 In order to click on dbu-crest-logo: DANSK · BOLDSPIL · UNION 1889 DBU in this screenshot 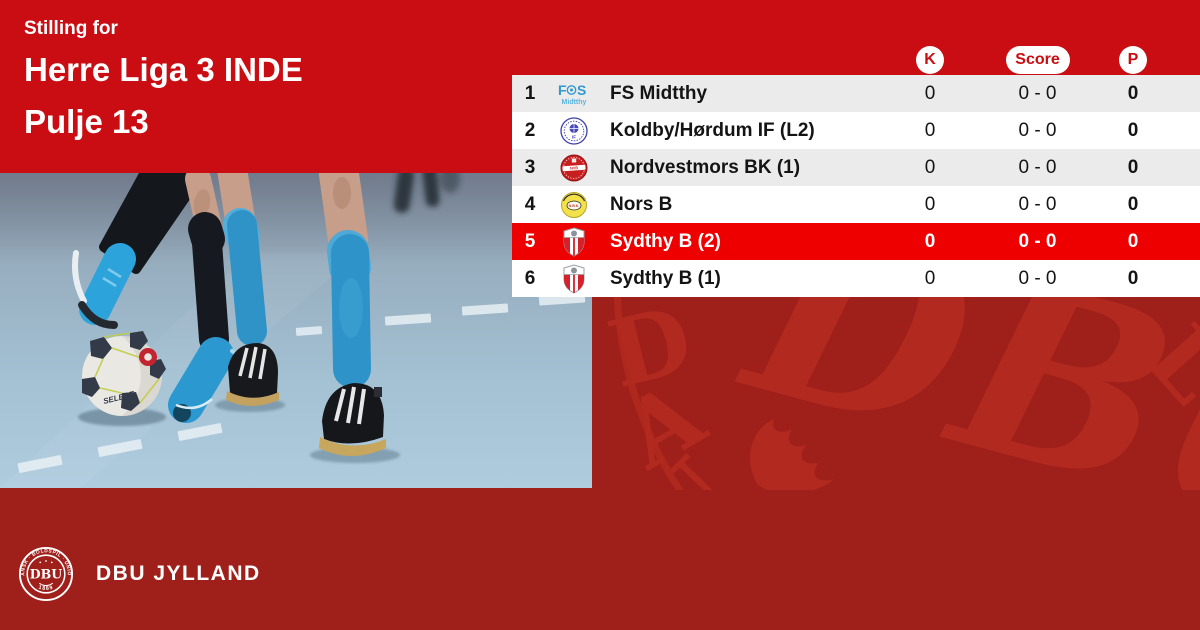, I will do `click(46, 574)`.